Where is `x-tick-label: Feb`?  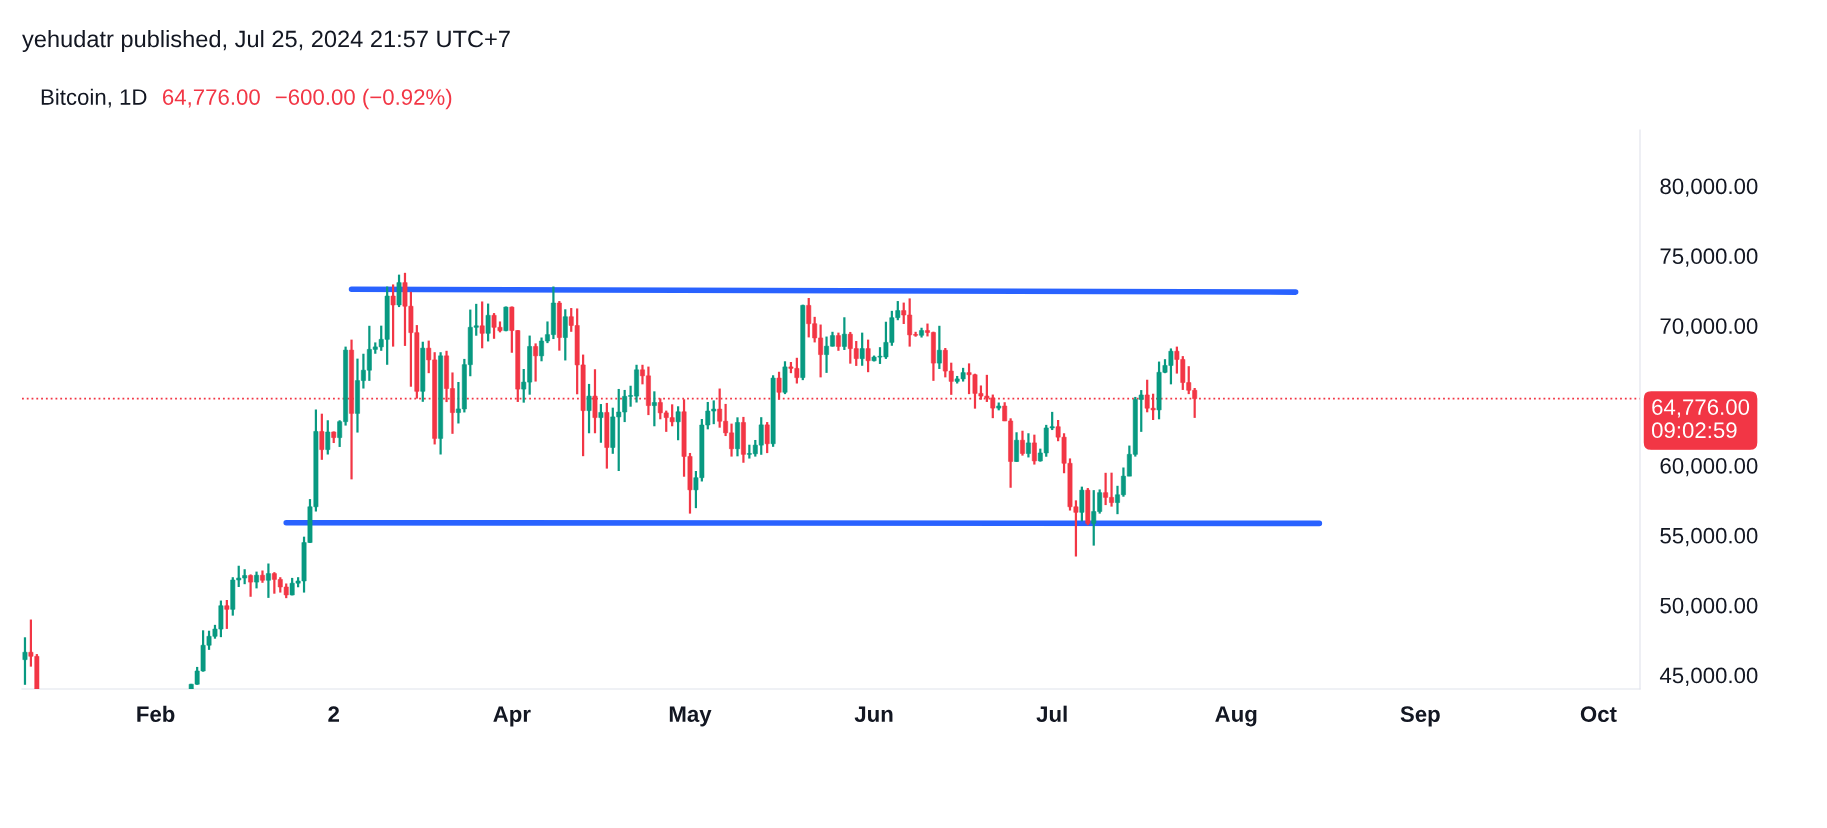
x-tick-label: Feb is located at coordinates (156, 713).